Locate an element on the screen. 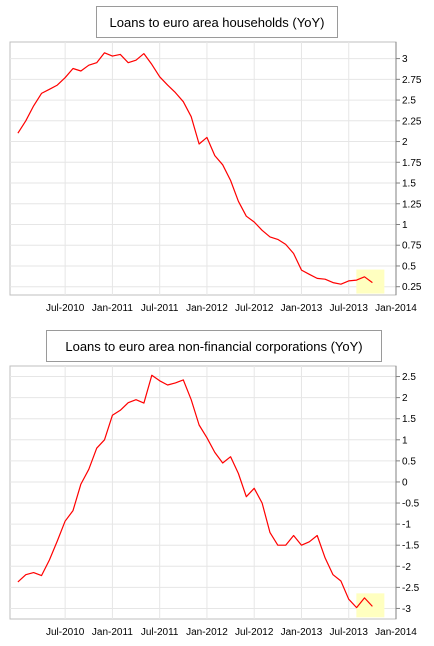 The image size is (434, 646). chart-title-households: Loans to euro area households (YoY) is located at coordinates (217, 22).